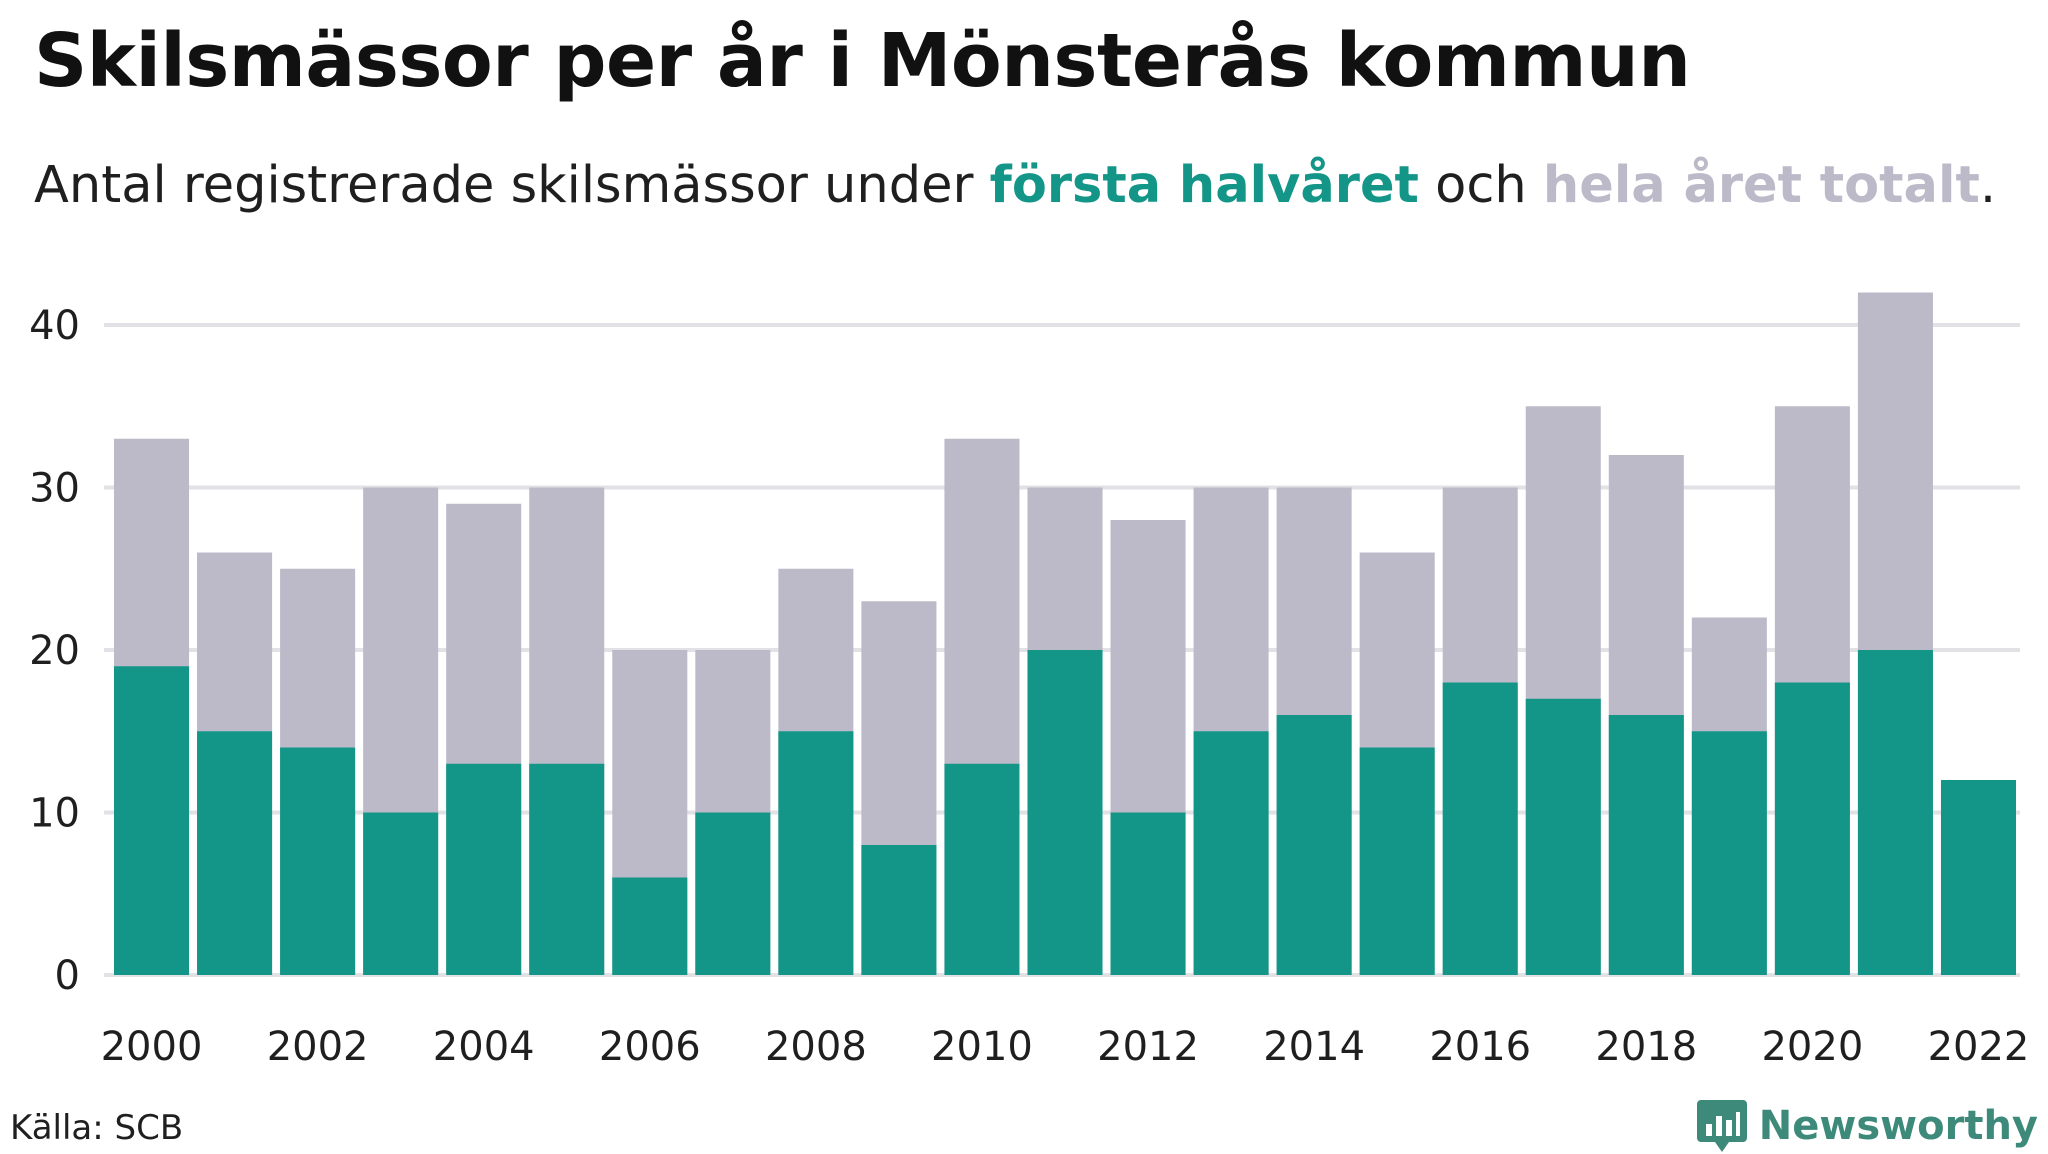 The width and height of the screenshot is (2048, 1154). I want to click on x-tick-label: 2012, so click(1148, 1047).